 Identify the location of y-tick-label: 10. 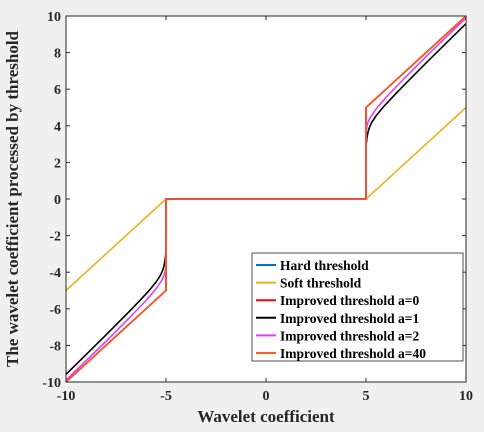
(54, 17).